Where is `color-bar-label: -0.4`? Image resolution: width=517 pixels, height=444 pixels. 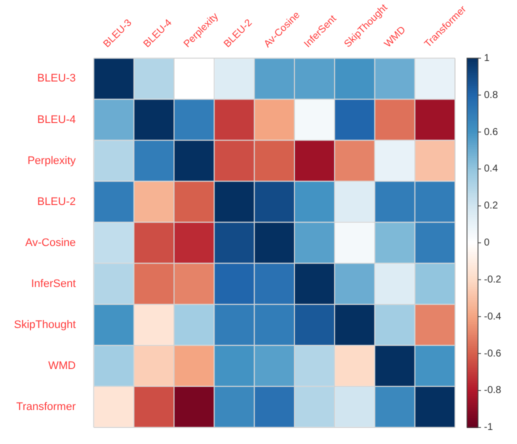
color-bar-label: -0.4 is located at coordinates (493, 316).